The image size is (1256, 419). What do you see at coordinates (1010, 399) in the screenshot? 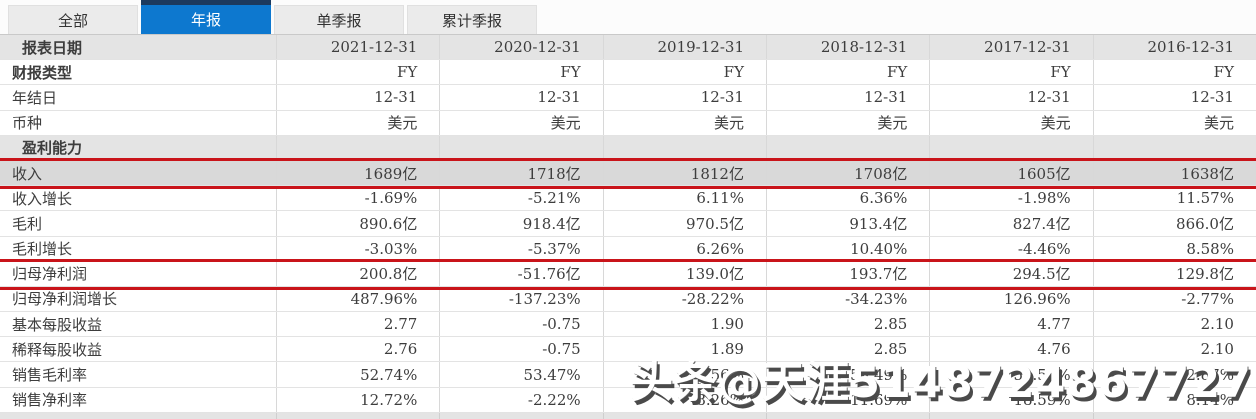
I see `cell-value: 18.59%` at bounding box center [1010, 399].